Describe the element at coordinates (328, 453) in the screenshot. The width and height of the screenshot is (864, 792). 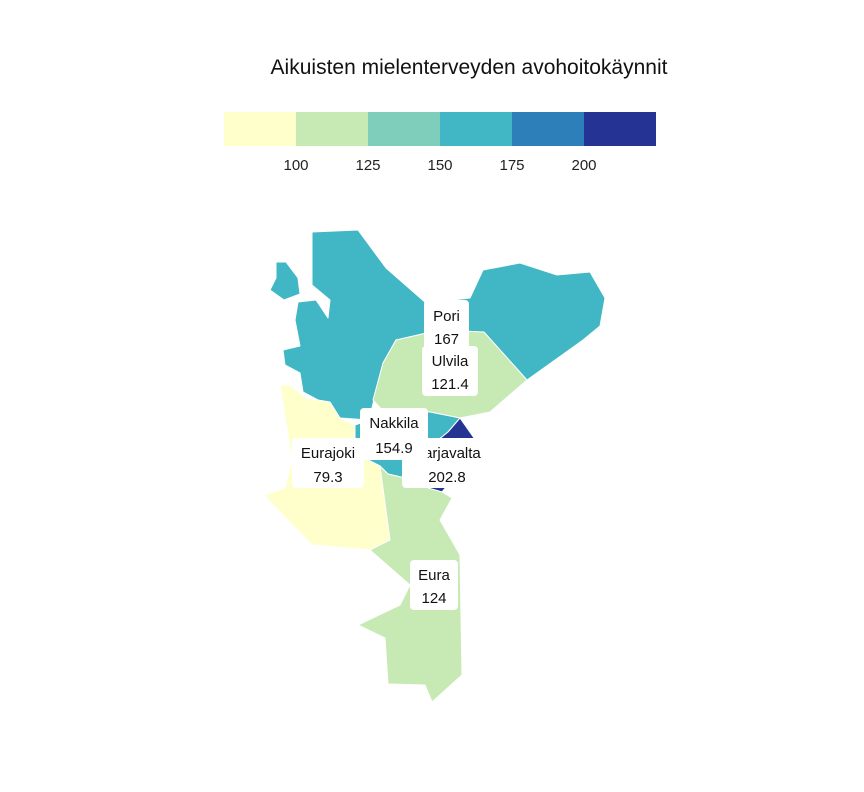
I see `label-eurajoki-name: Eurajoki` at that location.